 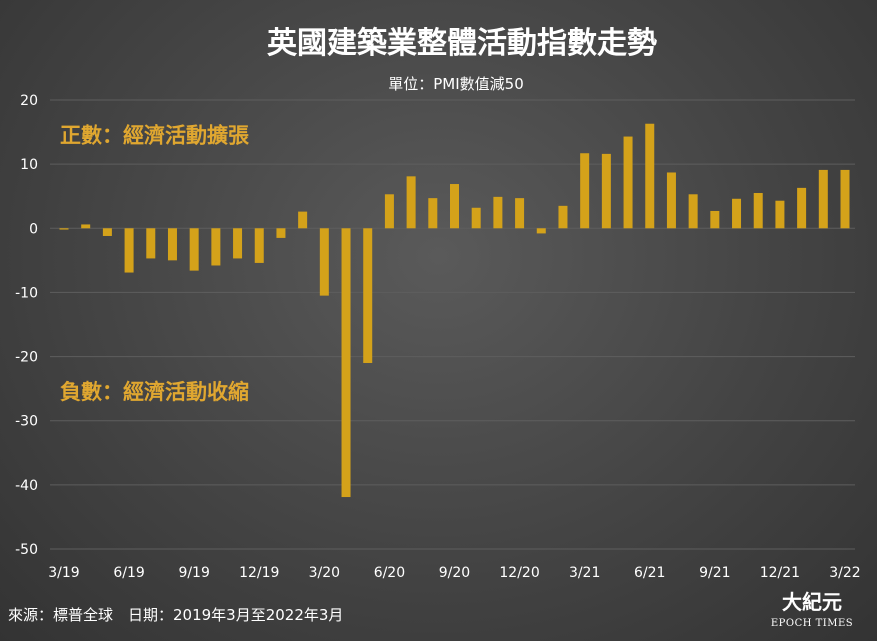 I want to click on x-tick-label: 9/21, so click(x=714, y=573).